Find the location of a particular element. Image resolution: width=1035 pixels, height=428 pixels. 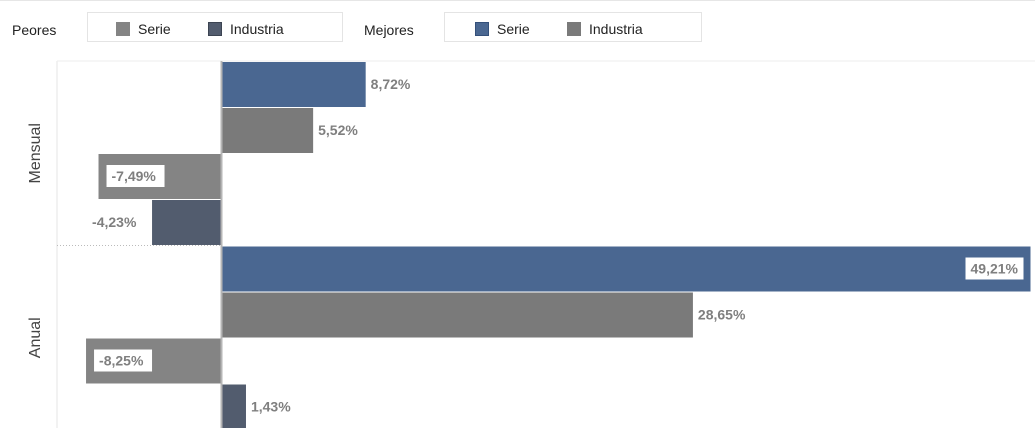

legend-best-industria: Industria is located at coordinates (605, 29).